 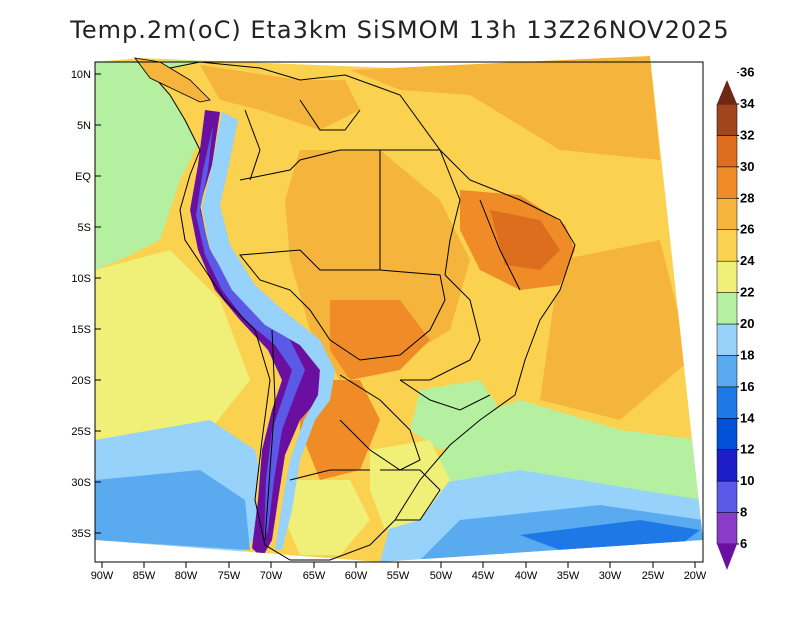 What do you see at coordinates (81, 534) in the screenshot?
I see `lat-label-35s: 35S` at bounding box center [81, 534].